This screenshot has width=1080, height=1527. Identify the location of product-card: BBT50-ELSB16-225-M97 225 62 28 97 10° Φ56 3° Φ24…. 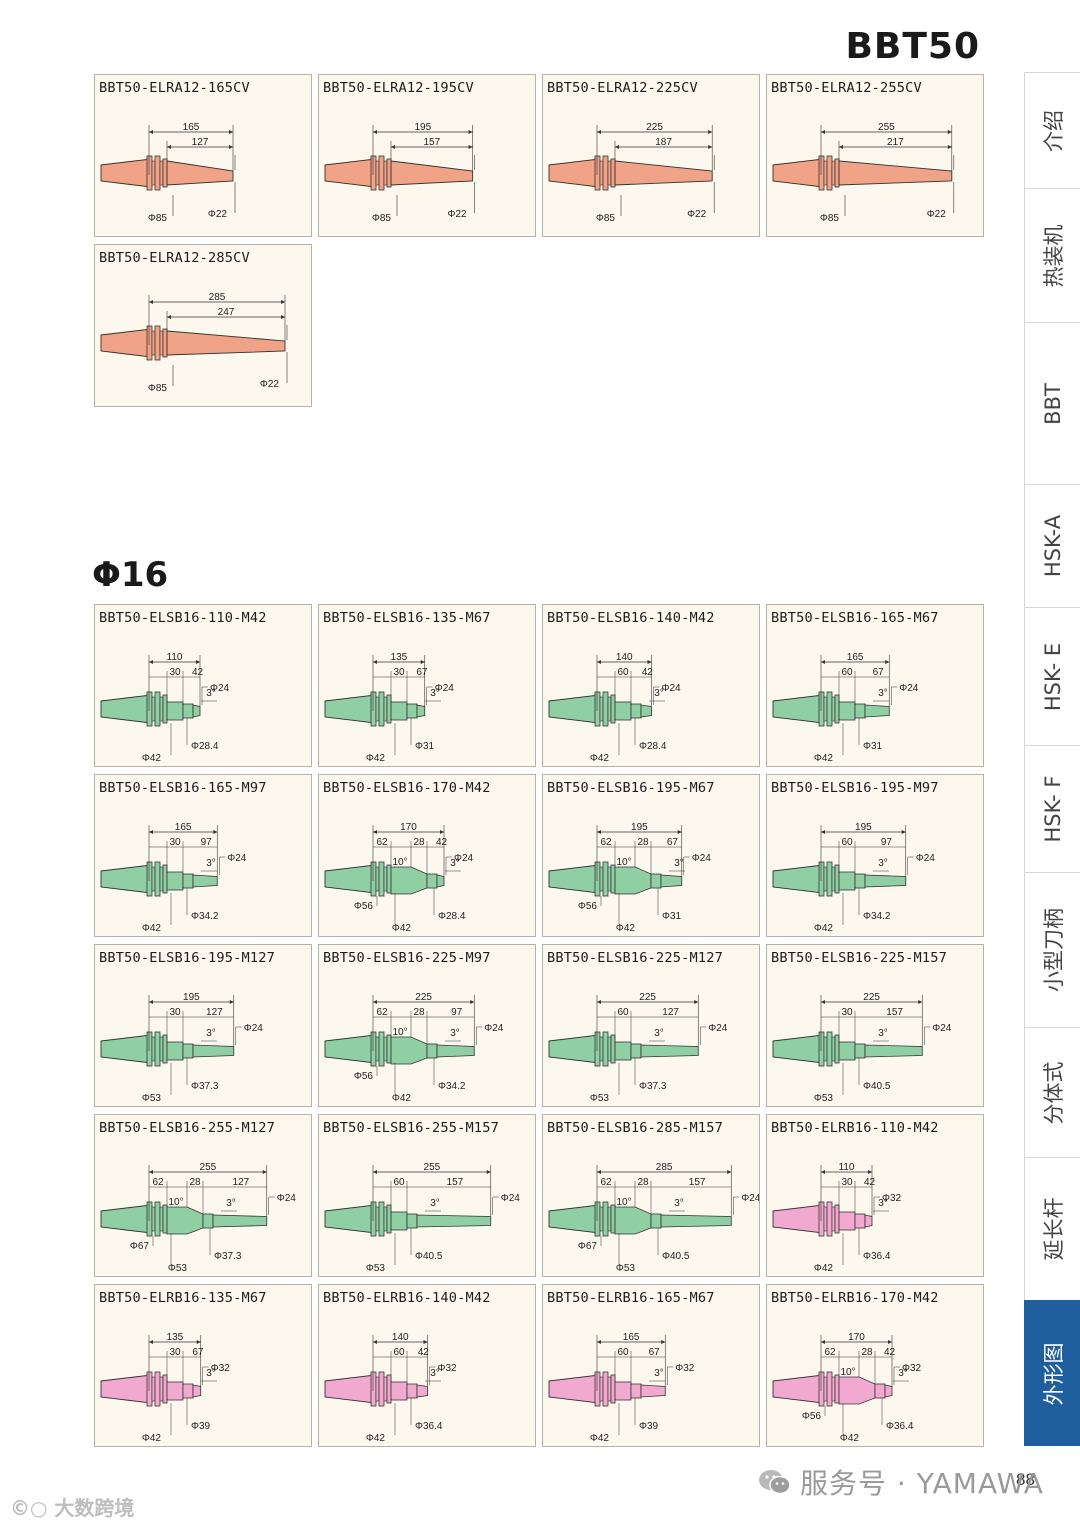
(427, 1025).